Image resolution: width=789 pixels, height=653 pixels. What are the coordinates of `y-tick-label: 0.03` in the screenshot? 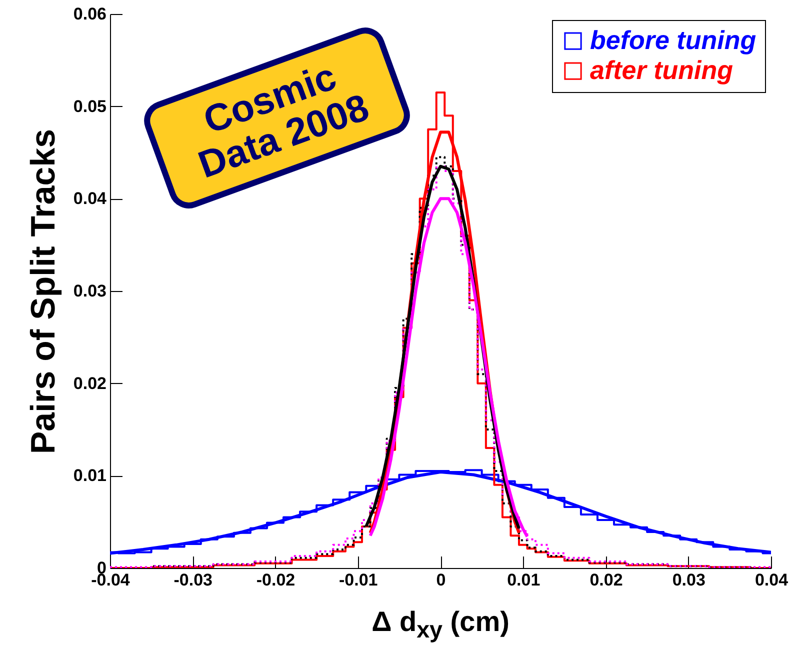 It's located at (89, 291).